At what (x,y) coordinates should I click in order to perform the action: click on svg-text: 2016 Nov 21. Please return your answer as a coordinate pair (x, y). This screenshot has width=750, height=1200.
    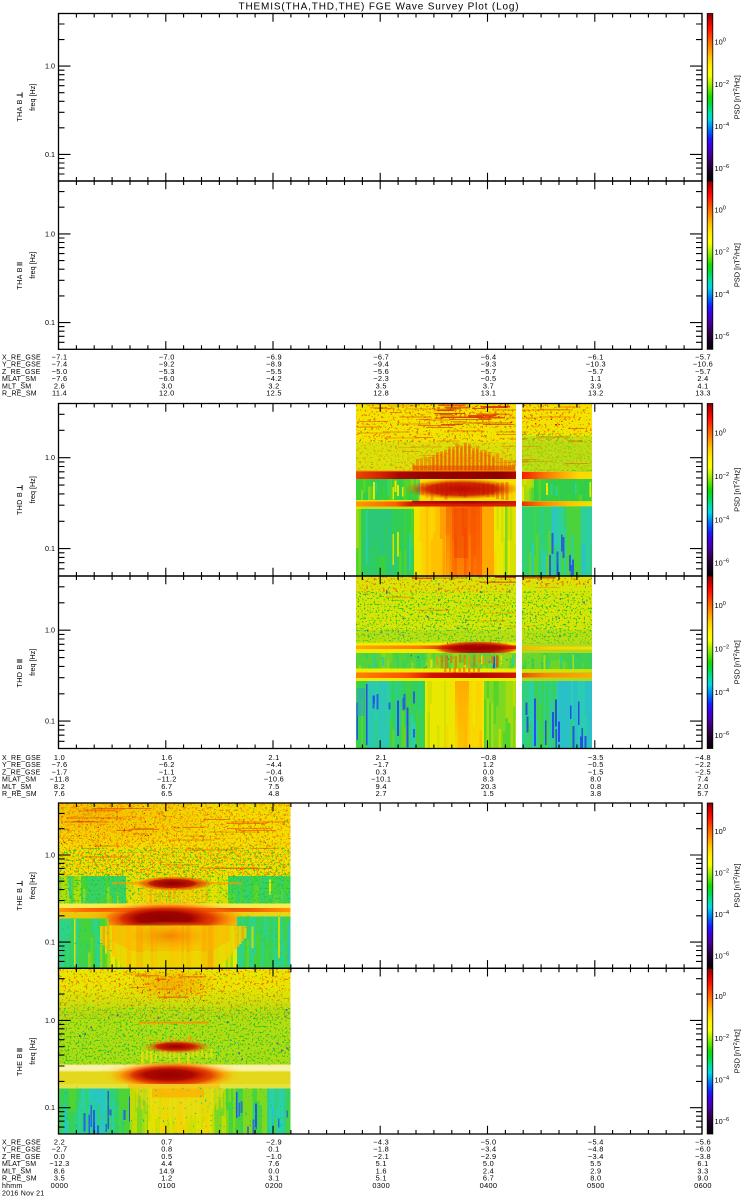
    Looking at the image, I should click on (23, 1193).